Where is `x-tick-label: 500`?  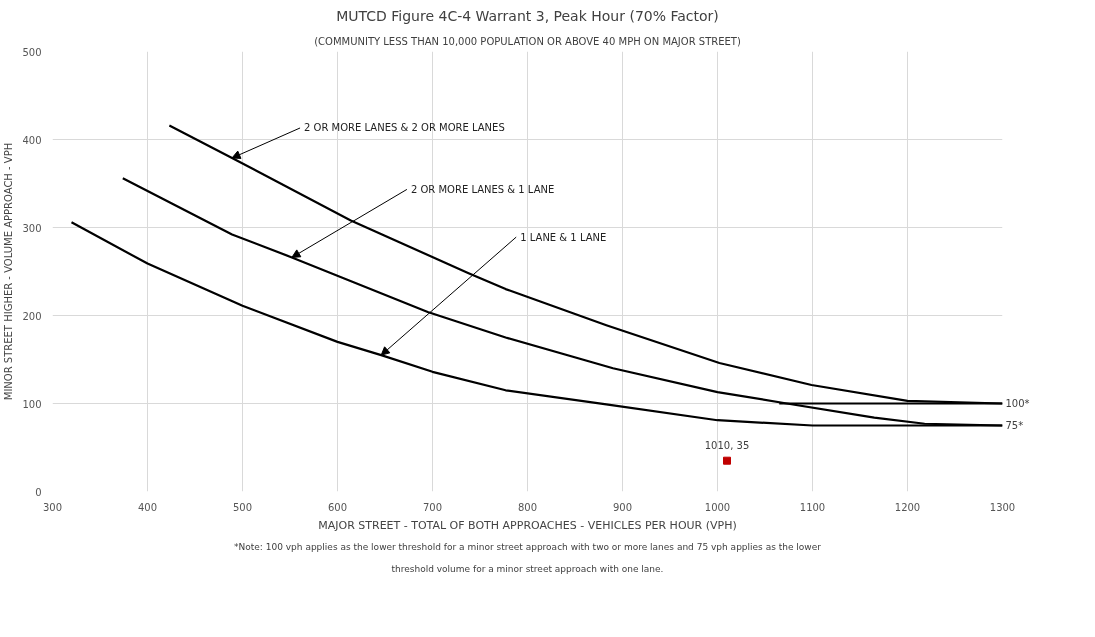
x-tick-label: 500 is located at coordinates (242, 507).